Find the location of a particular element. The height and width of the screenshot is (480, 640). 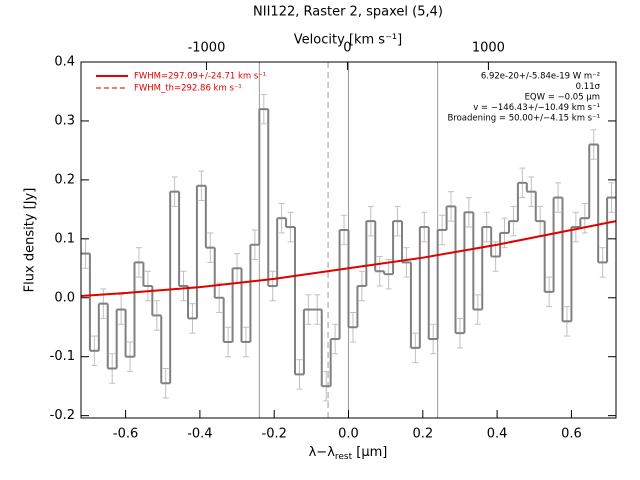

x-tick-label: 0.4 is located at coordinates (497, 434).